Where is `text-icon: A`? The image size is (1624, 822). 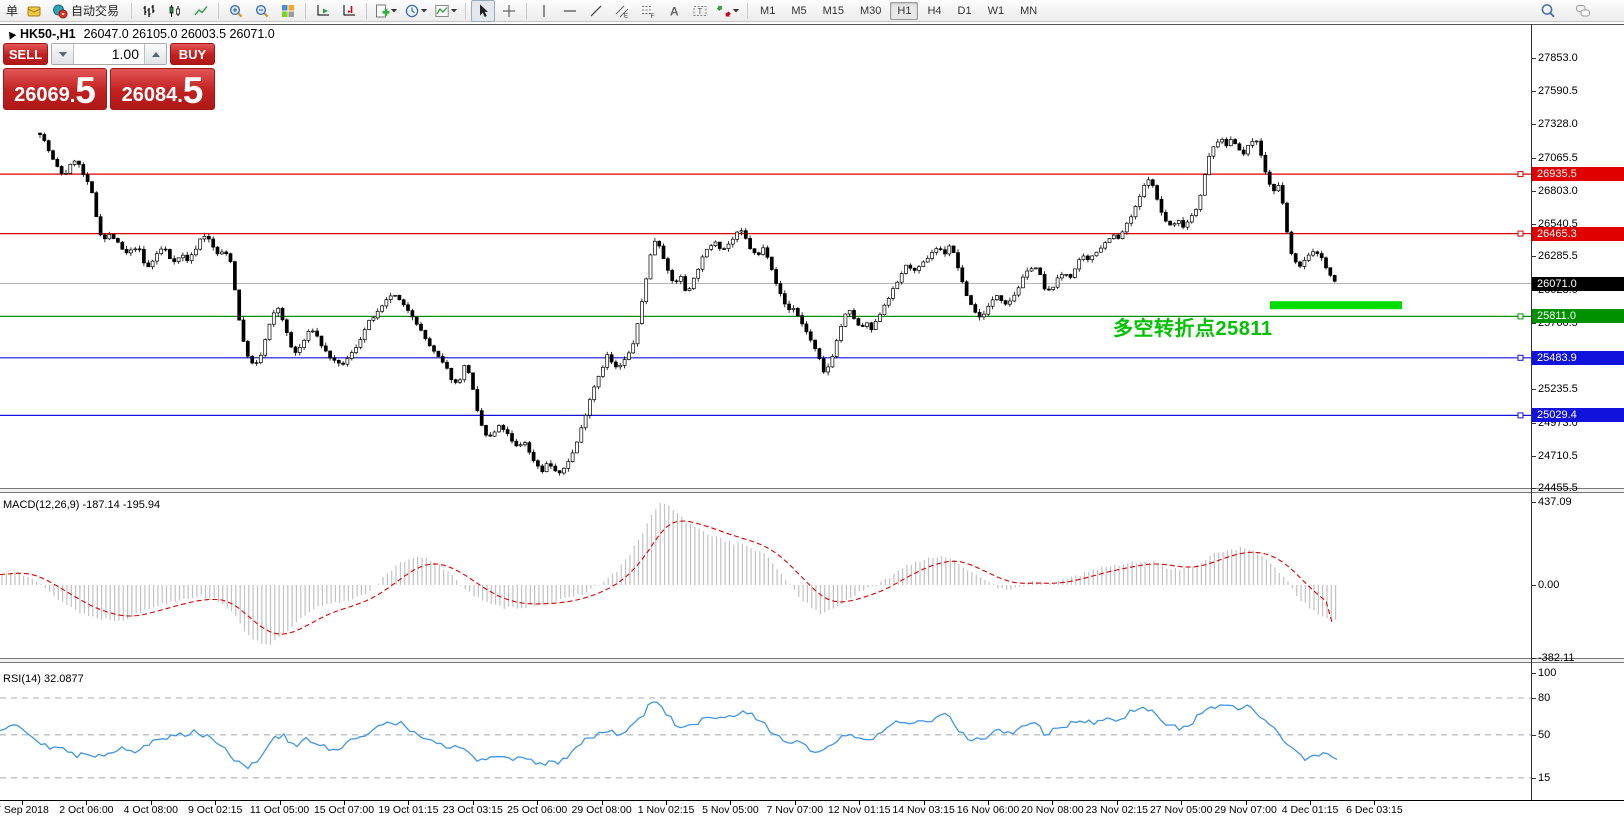
text-icon: A is located at coordinates (674, 11).